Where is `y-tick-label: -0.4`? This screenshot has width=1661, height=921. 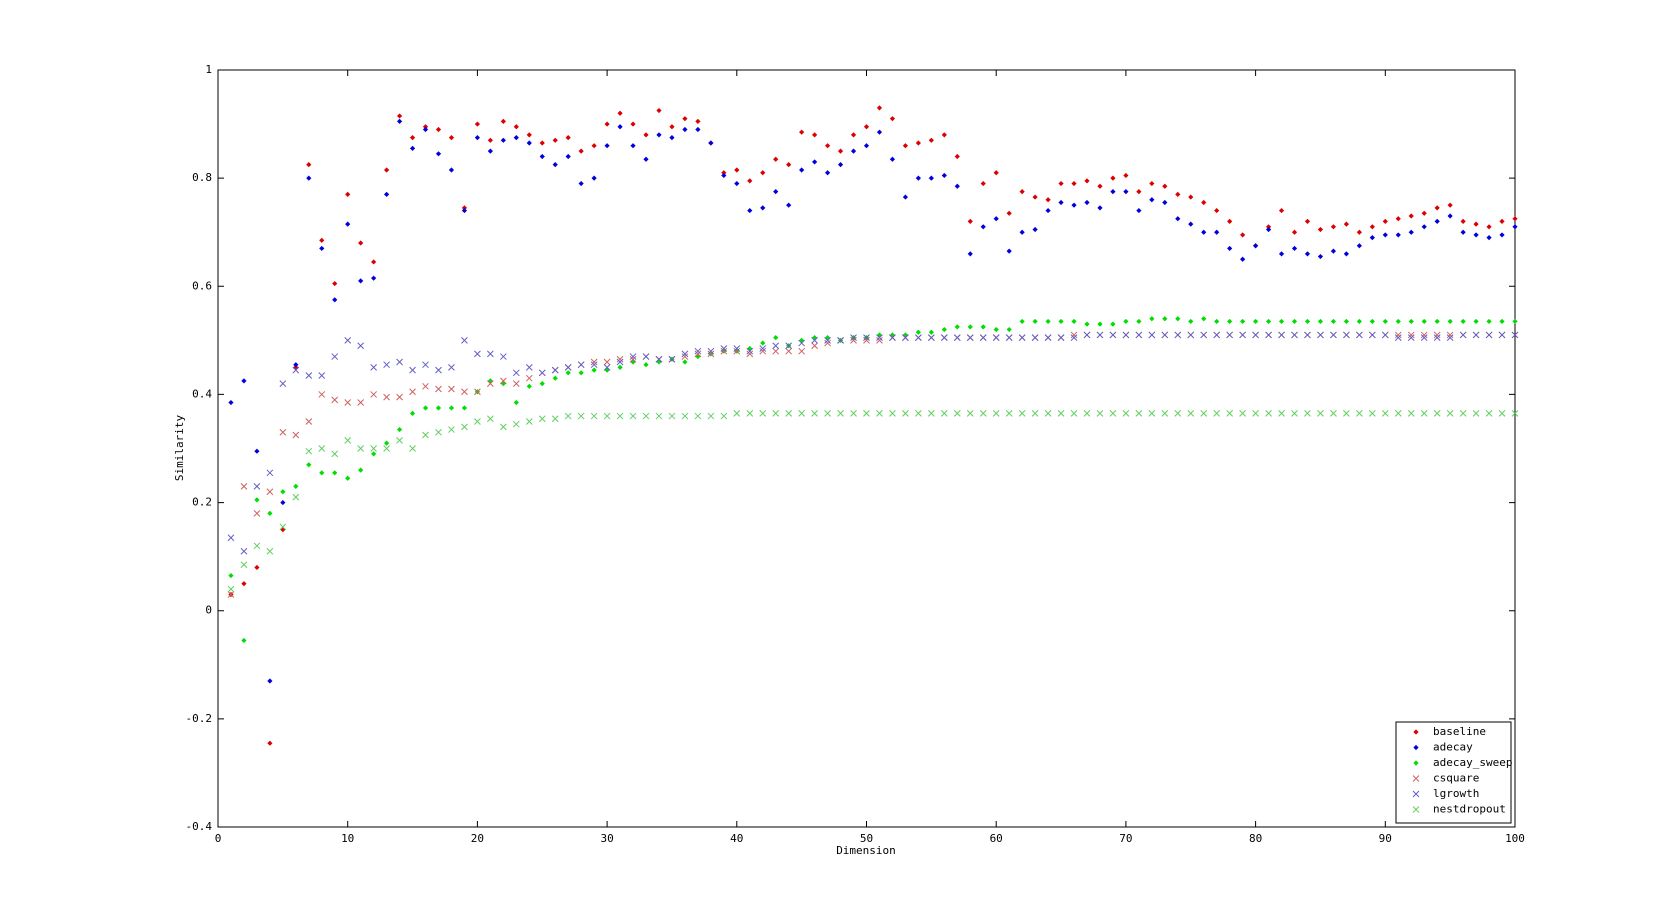
y-tick-label: -0.4 is located at coordinates (199, 826).